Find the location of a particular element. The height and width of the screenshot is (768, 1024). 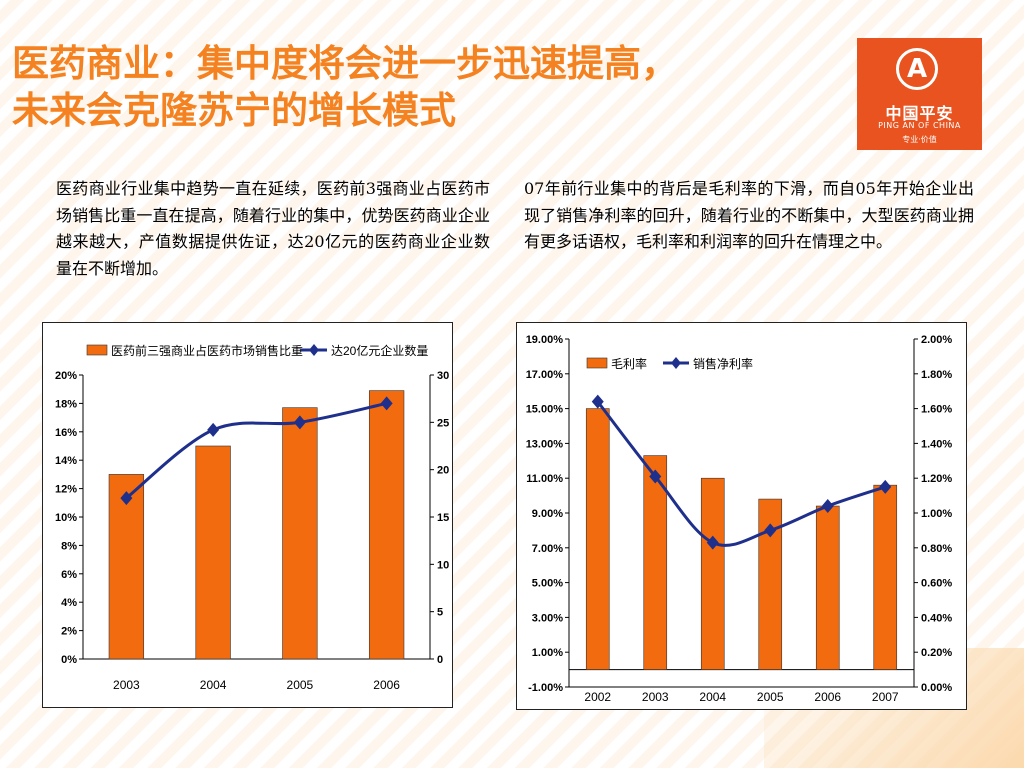

logo-mark-icon is located at coordinates (917, 69).